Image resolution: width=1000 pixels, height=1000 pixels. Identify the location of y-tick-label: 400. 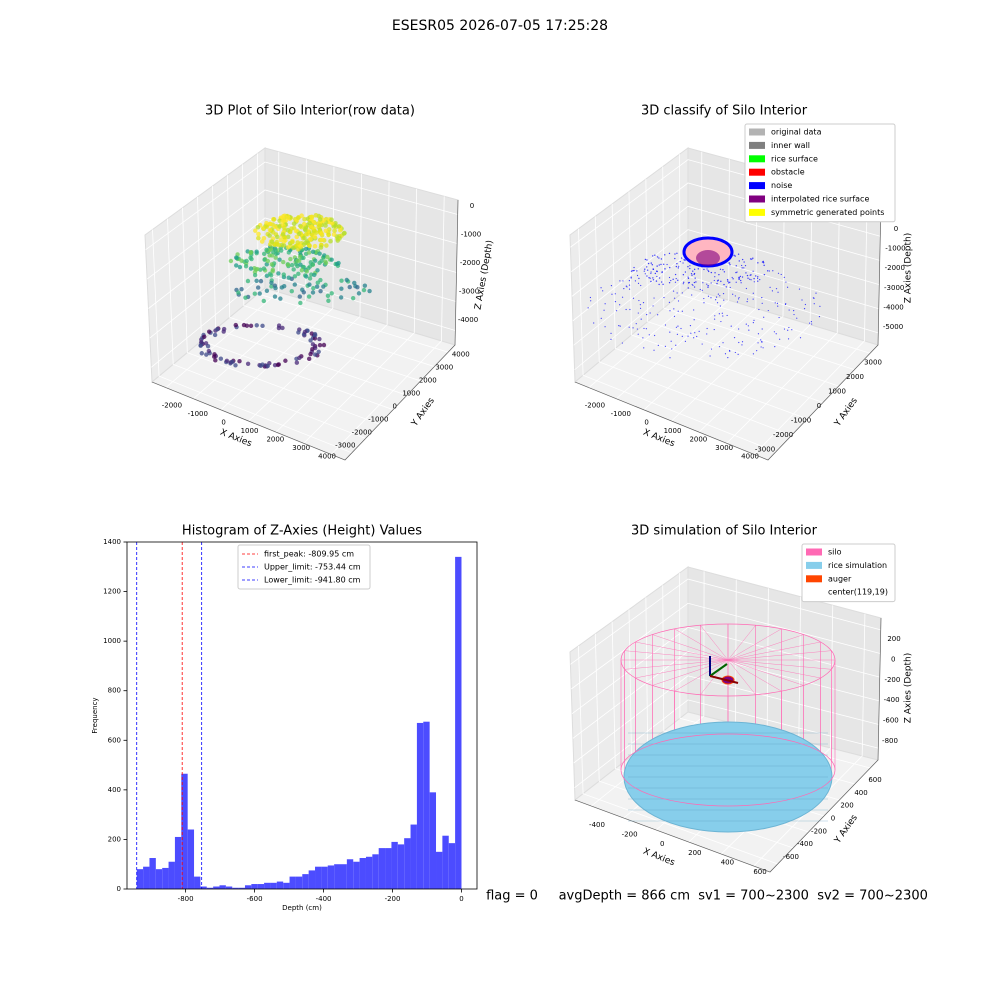
(860, 793).